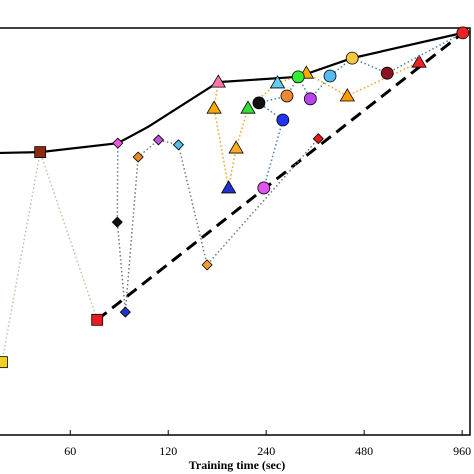 The height and width of the screenshot is (474, 474). I want to click on x-tick-label: 240, so click(266, 451).